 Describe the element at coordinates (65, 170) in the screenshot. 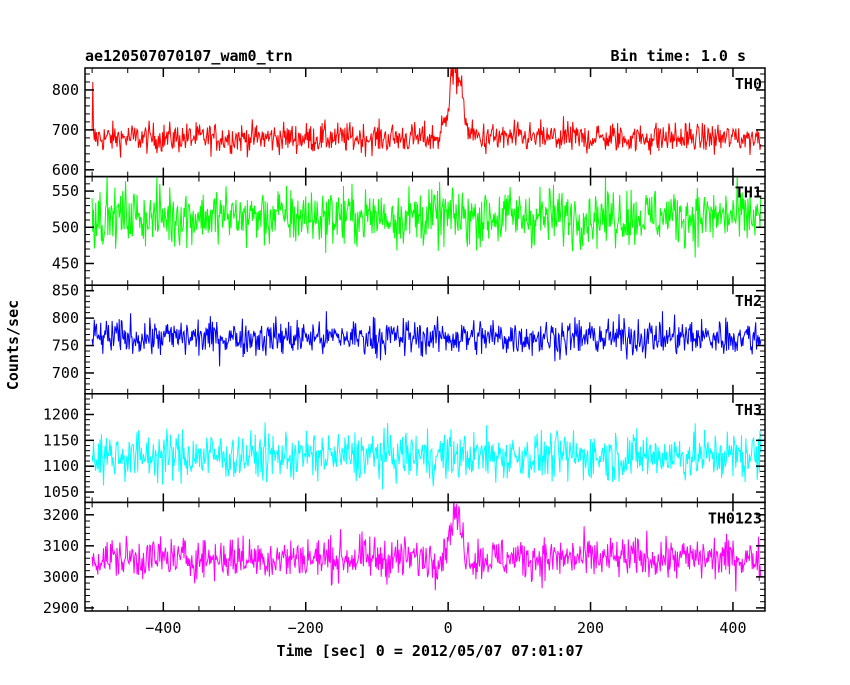

I see `y-tick-label: 600` at that location.